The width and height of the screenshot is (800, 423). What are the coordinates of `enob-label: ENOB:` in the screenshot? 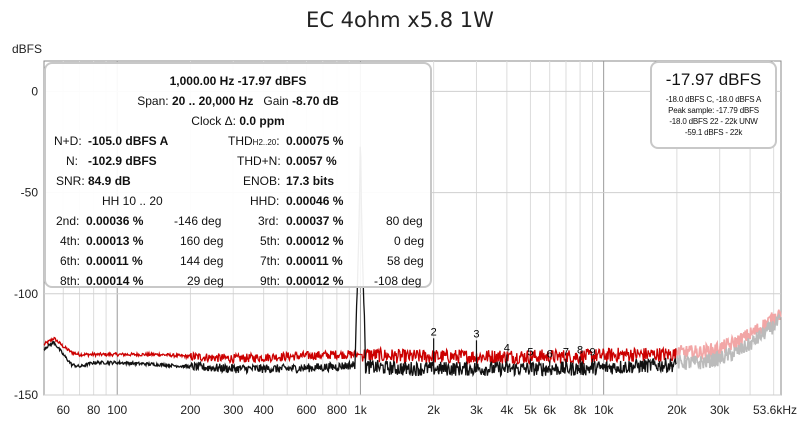 It's located at (262, 181).